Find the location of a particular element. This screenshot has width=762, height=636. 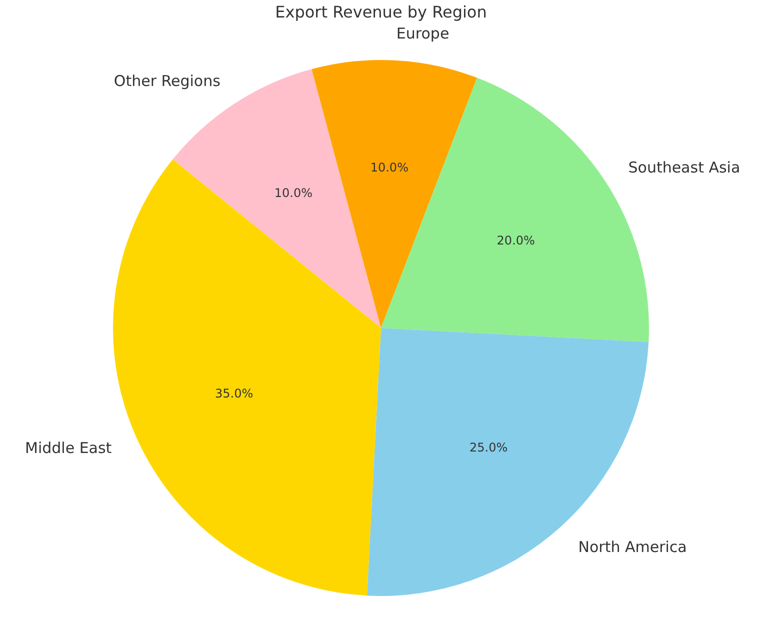

slice-label: Europe is located at coordinates (423, 33).